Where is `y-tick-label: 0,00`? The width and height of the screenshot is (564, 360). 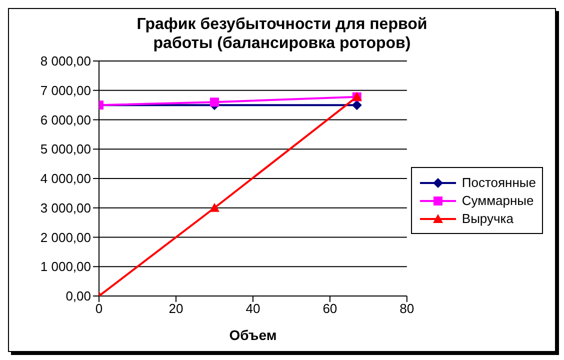 y-tick-label: 0,00 is located at coordinates (78, 296).